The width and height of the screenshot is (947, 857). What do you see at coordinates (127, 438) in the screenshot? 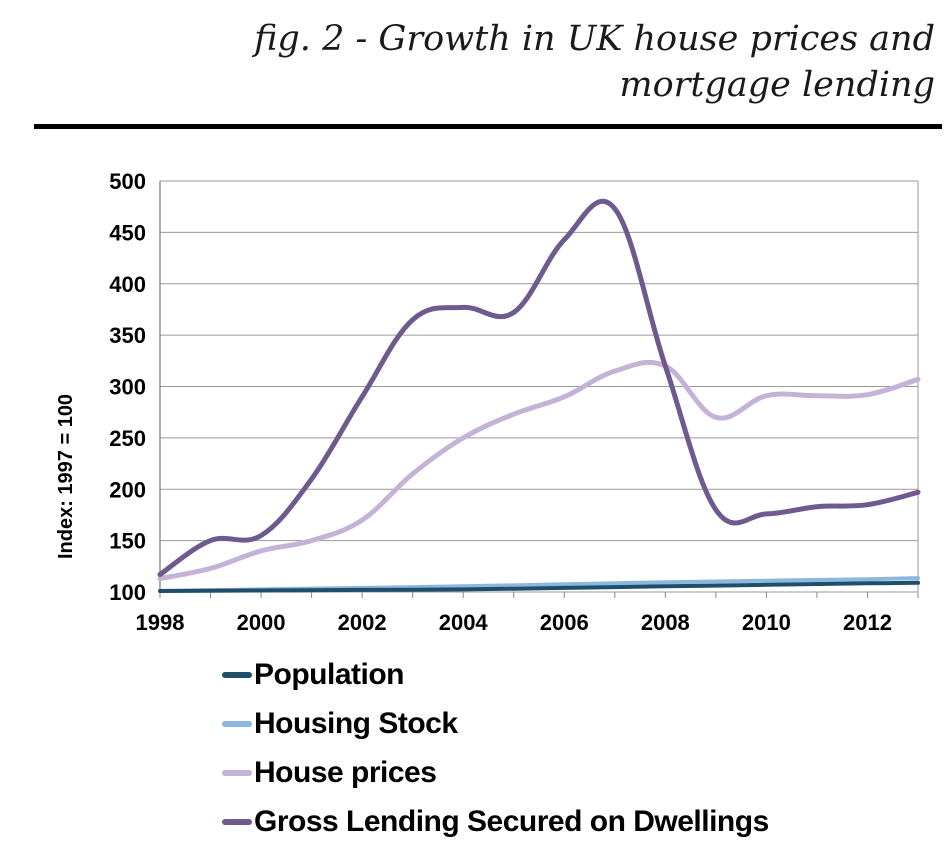
I see `y-tick-label: 250` at bounding box center [127, 438].